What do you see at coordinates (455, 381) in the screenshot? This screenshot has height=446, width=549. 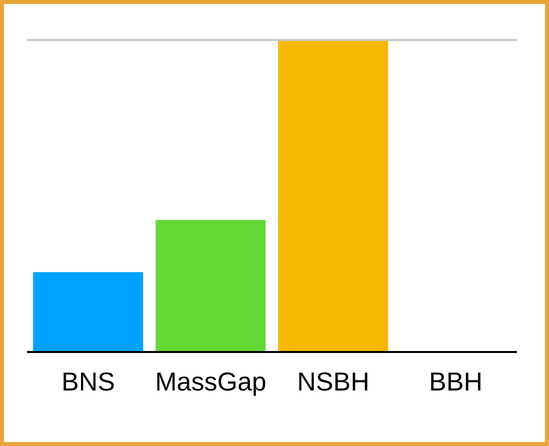 I see `x-tick-label: BBH` at bounding box center [455, 381].